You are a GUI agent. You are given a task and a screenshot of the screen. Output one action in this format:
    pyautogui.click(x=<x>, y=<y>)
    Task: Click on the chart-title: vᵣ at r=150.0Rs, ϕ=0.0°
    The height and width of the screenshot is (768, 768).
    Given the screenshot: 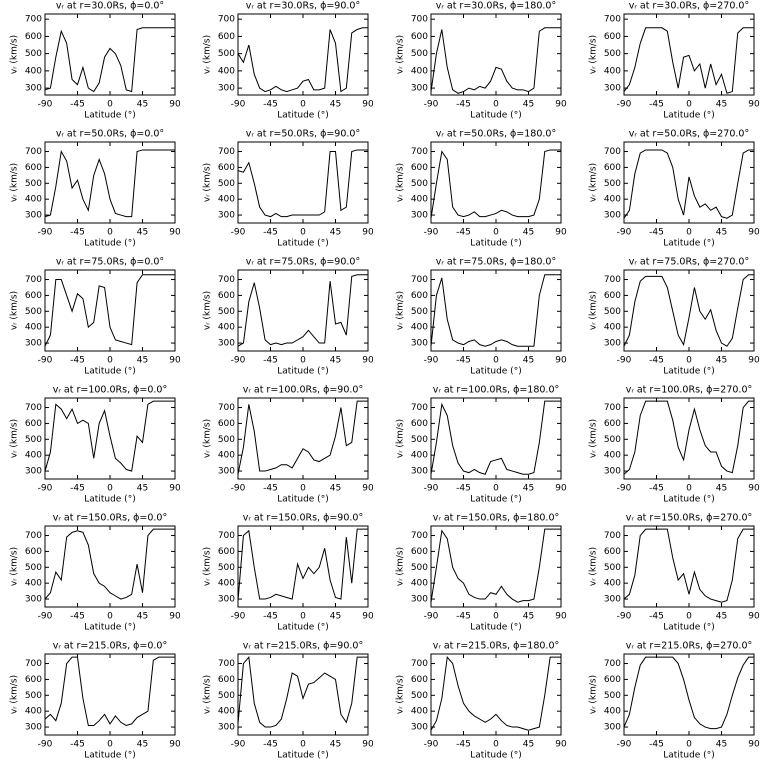 What is the action you would take?
    pyautogui.click(x=110, y=518)
    